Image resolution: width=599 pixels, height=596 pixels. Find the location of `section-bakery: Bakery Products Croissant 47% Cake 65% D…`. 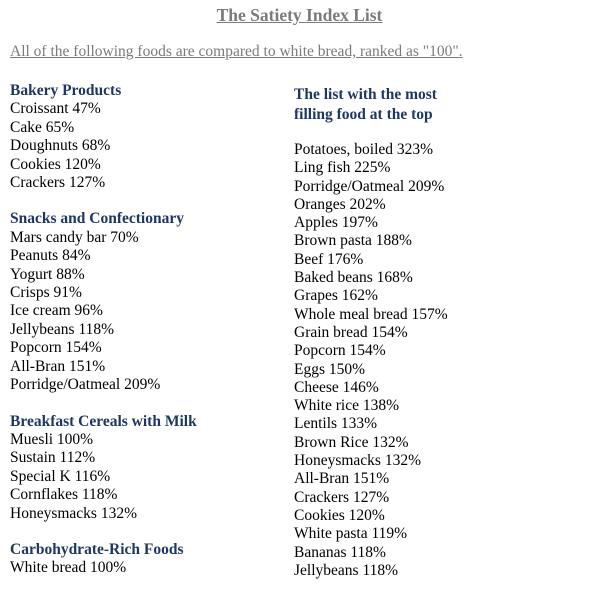

section-bakery: Bakery Products Croissant 47% Cake 65% D… is located at coordinates (145, 137).